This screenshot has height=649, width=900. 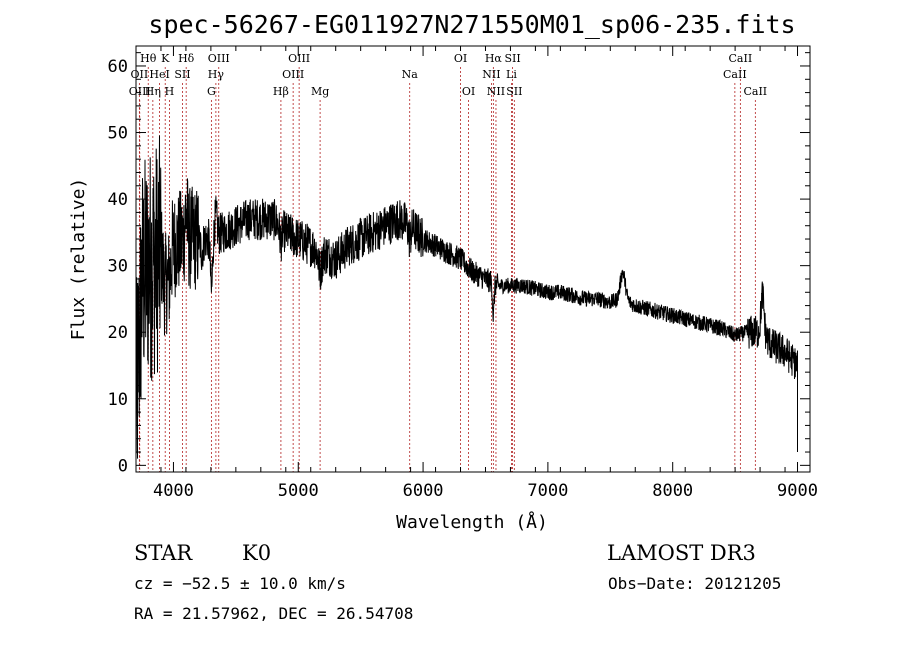 What do you see at coordinates (118, 200) in the screenshot?
I see `y-tick-label: 40` at bounding box center [118, 200].